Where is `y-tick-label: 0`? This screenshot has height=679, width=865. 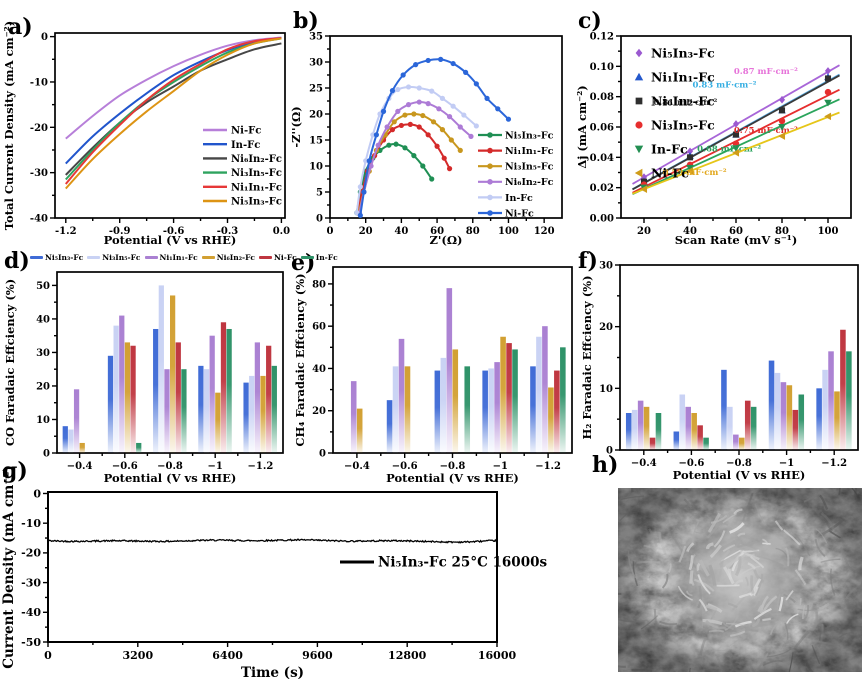 y-tick-label: 0 is located at coordinates (319, 219).